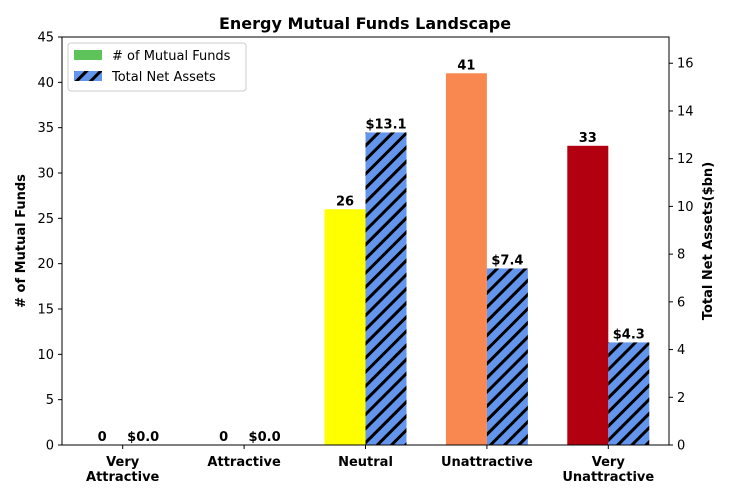  Describe the element at coordinates (45, 174) in the screenshot. I see `left-tick-label: 30` at that location.